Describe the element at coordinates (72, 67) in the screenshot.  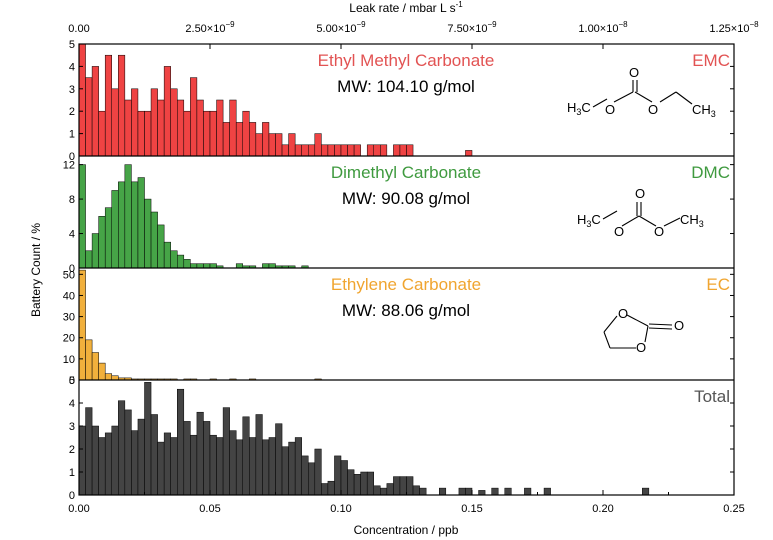
I see `y-tick-label: 4` at that location.